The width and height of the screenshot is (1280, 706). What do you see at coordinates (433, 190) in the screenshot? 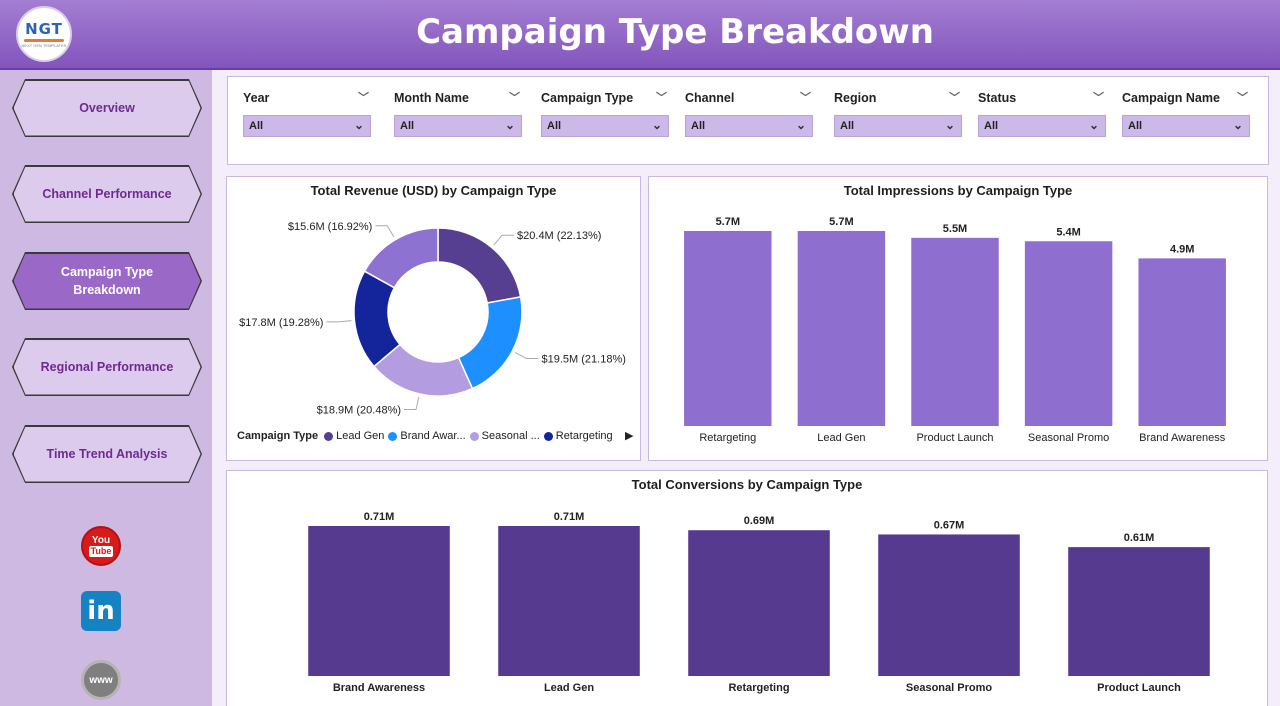
I see `chart-title: Total Revenue (USD) by Campaign Type` at bounding box center [433, 190].